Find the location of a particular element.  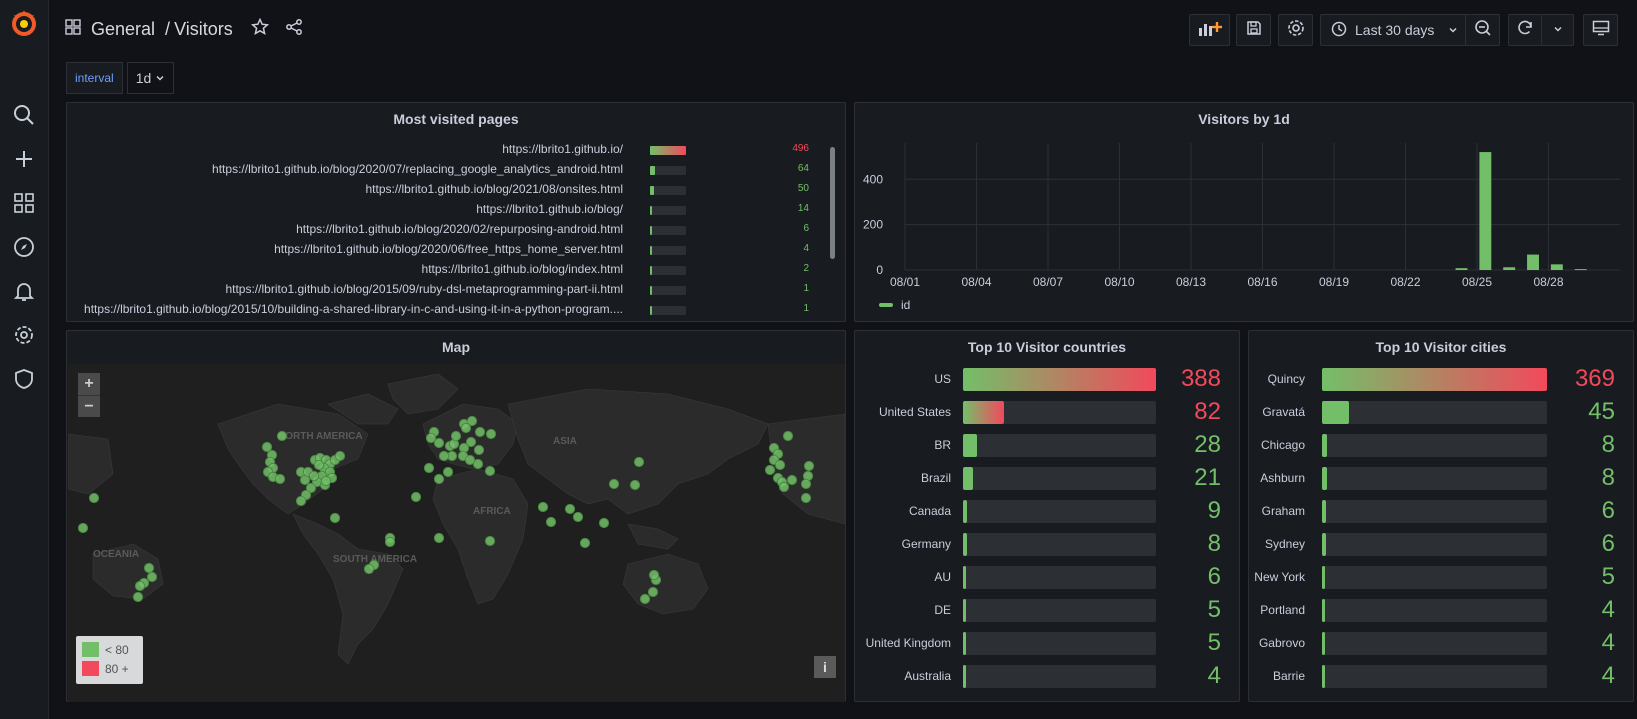

gauge-row: Brazil 21 is located at coordinates (1047, 479).